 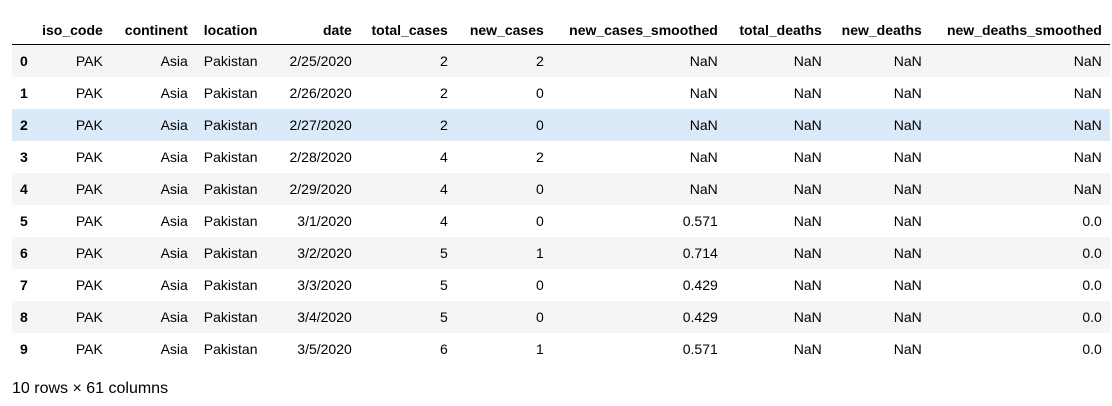 I want to click on table-row: 0 PAK Asia Pakistan 2/25/2020 2 2 NaN NaN NaN NaN, so click(x=561, y=60).